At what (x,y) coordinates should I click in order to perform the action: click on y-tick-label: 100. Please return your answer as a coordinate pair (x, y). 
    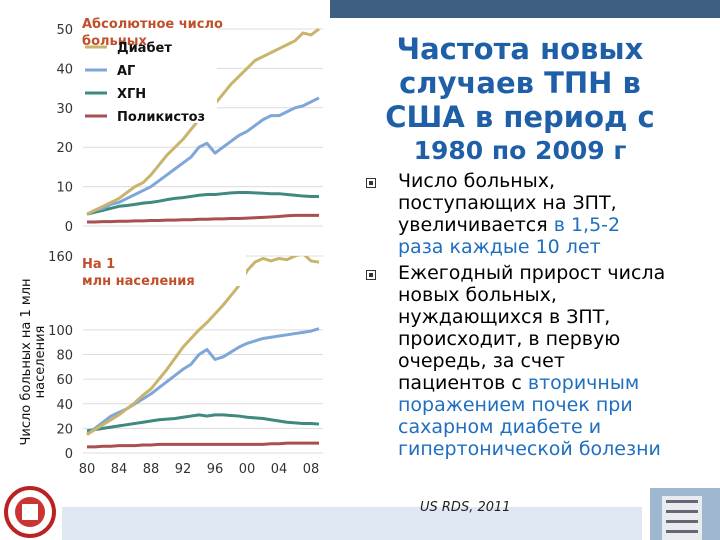
    Looking at the image, I should click on (60, 331).